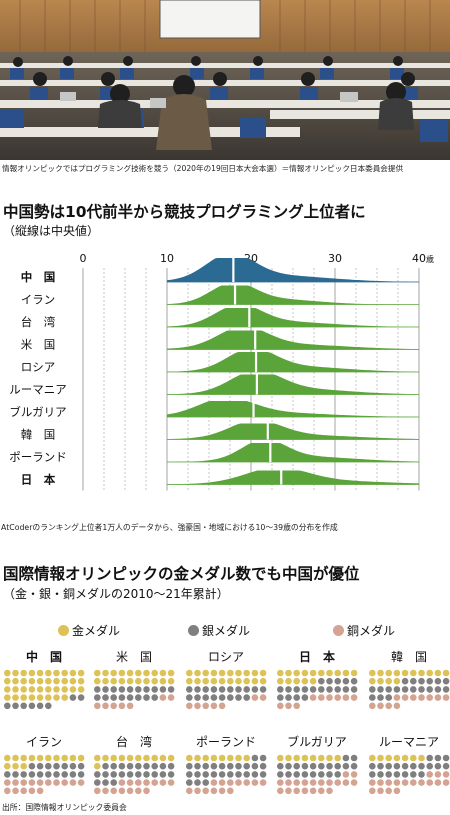  Describe the element at coordinates (38, 457) in the screenshot. I see `country-label: ポーランド` at that location.